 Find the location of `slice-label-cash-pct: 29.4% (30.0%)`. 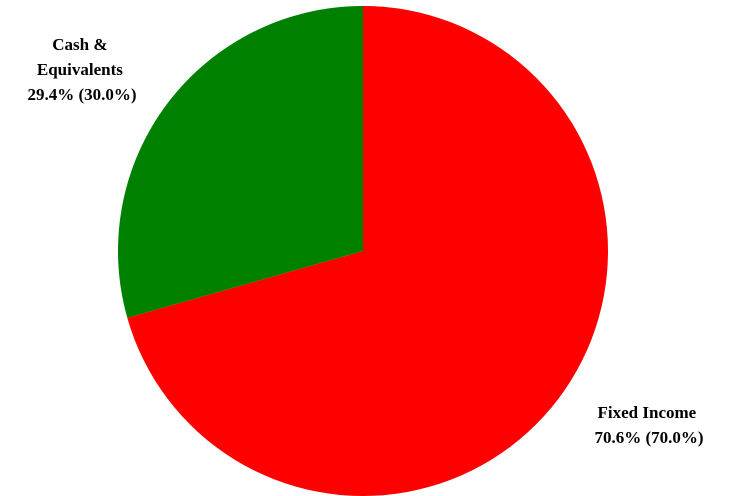

slice-label-cash-pct: 29.4% (30.0%) is located at coordinates (81, 94).